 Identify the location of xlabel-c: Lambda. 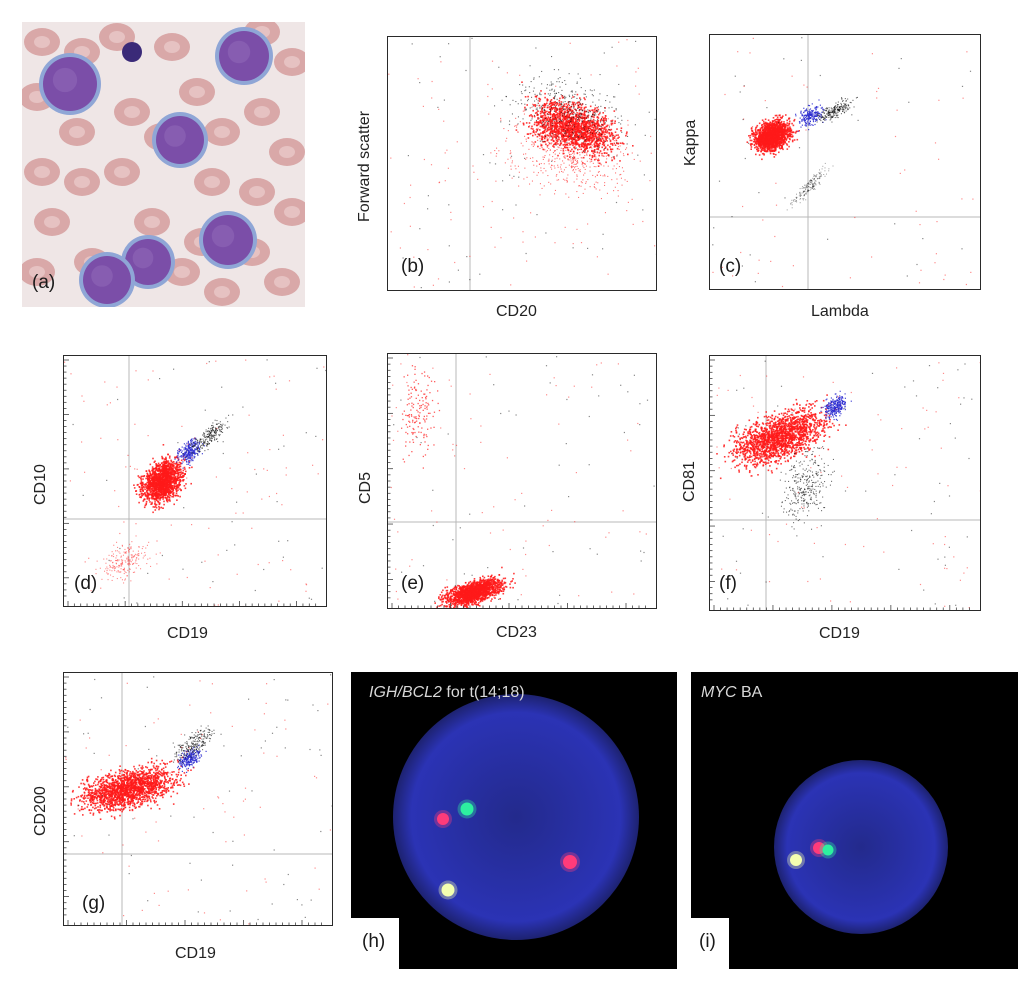
(840, 311).